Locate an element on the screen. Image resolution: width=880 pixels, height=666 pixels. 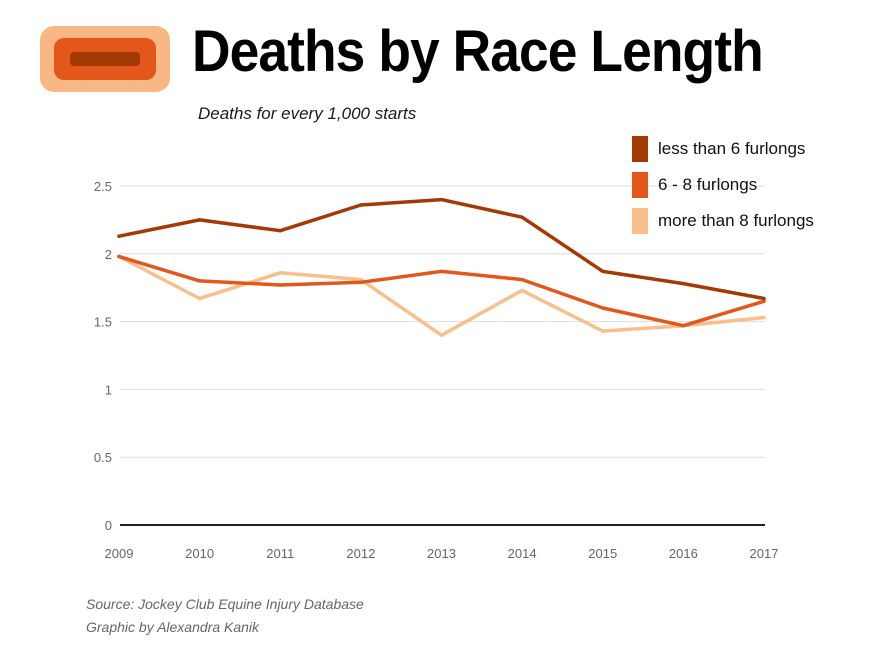
x-tick-label: 2009 is located at coordinates (119, 553).